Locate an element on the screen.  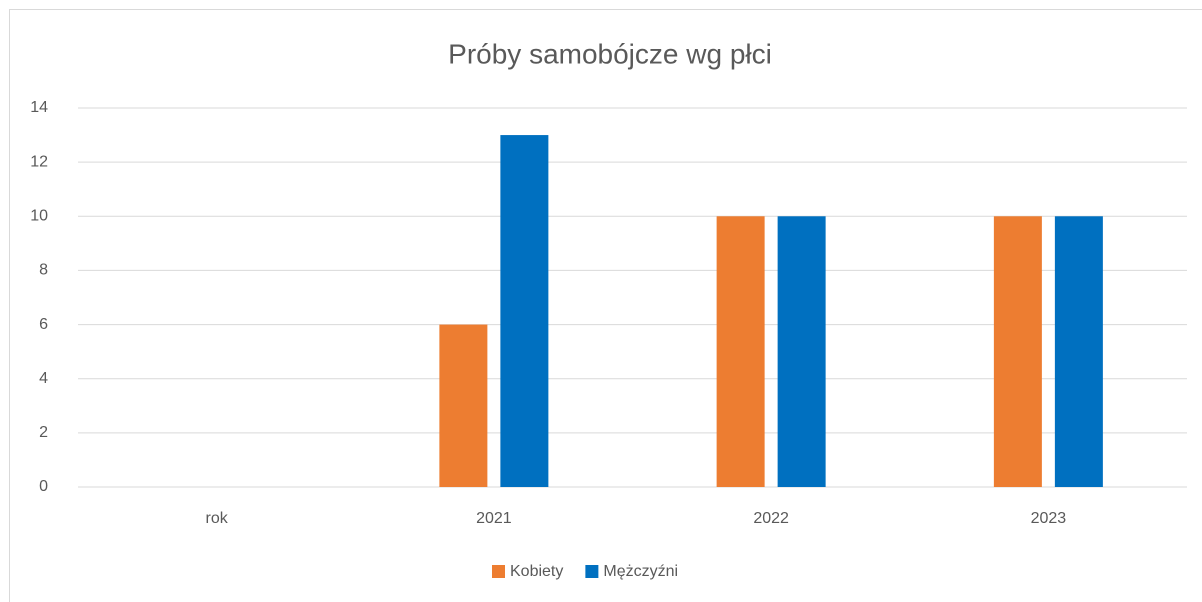
y-tick-label: 10 is located at coordinates (39, 216).